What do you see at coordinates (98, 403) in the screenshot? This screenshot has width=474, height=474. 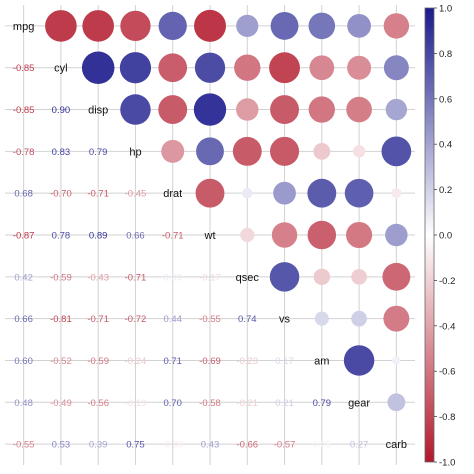 I see `coef-gear-disp: -0.56` at bounding box center [98, 403].